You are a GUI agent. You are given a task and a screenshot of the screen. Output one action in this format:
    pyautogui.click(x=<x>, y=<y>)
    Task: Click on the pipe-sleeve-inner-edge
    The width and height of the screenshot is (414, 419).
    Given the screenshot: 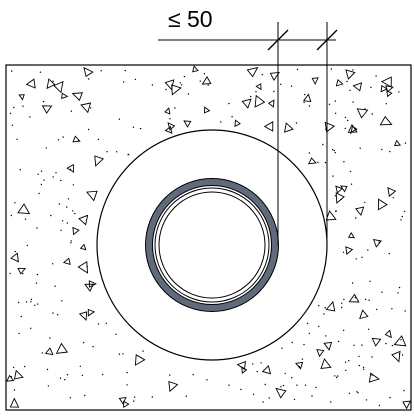 What is the action you would take?
    pyautogui.click(x=212, y=245)
    